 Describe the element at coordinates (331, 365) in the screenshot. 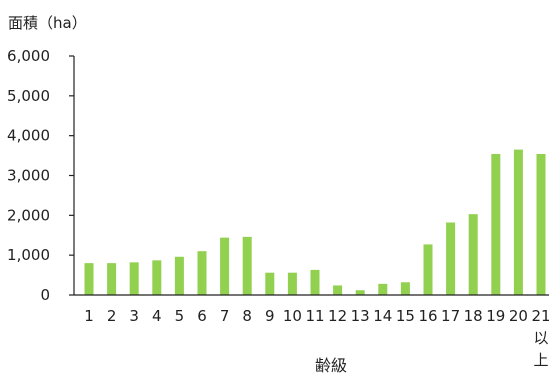

I see `x-axis-label: 齢級` at that location.